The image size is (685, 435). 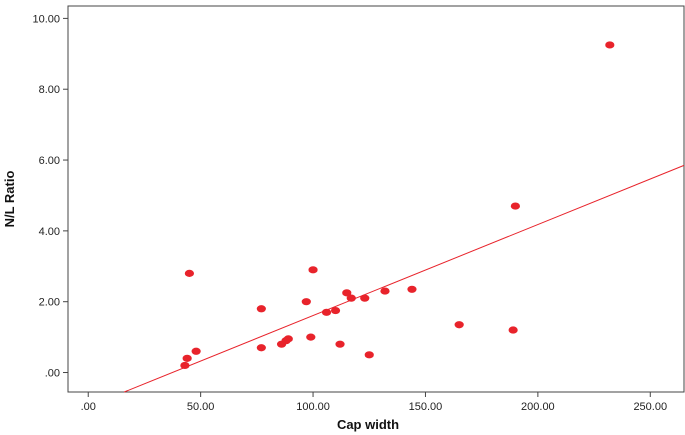 I want to click on y-tick-label: 4.00, so click(x=49, y=232).